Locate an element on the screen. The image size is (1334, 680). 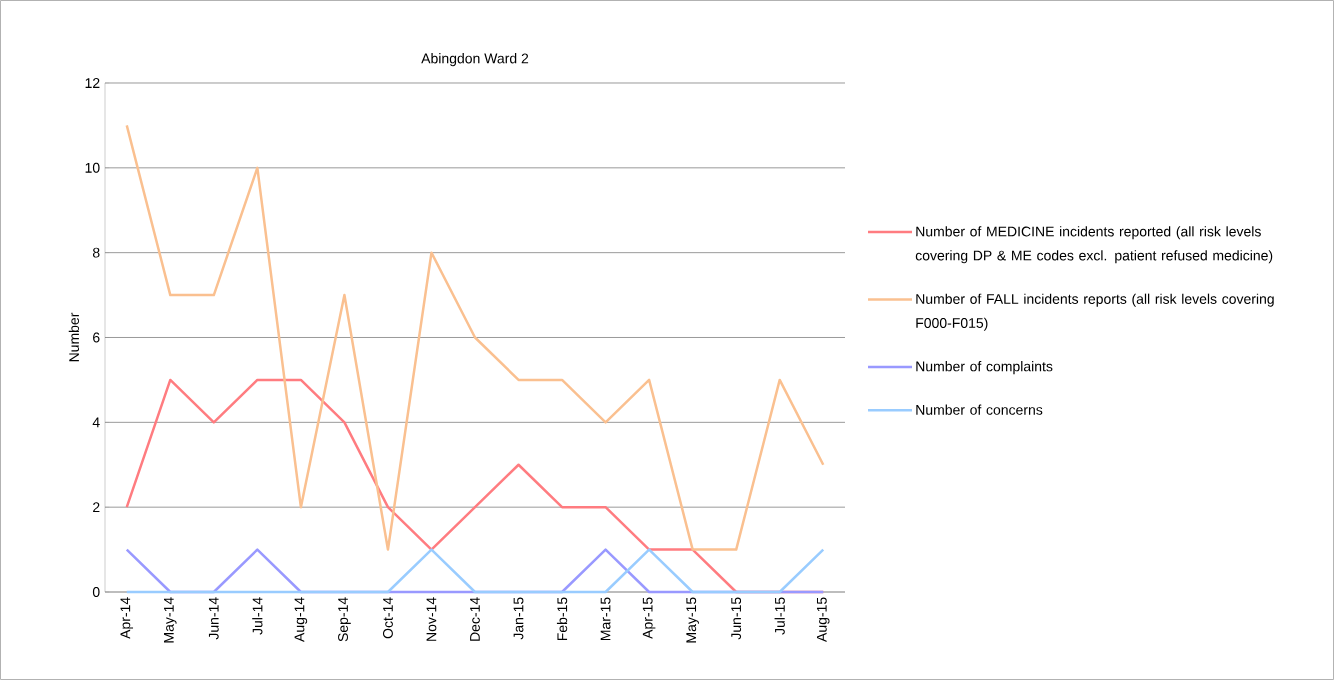
x-tick-label: Dec-14 is located at coordinates (475, 619).